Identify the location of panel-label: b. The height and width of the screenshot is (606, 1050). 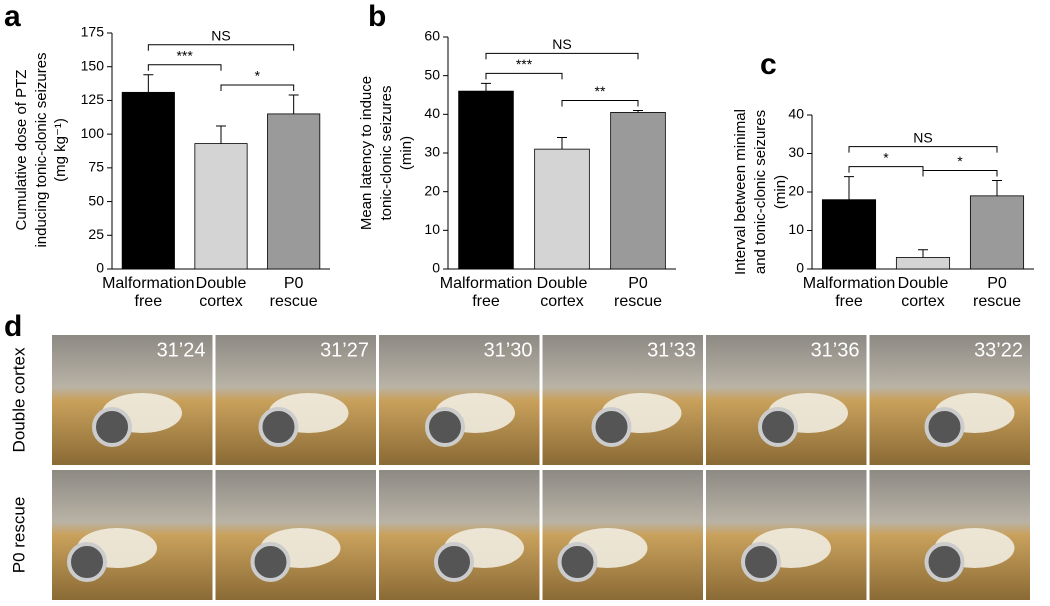
(377, 16).